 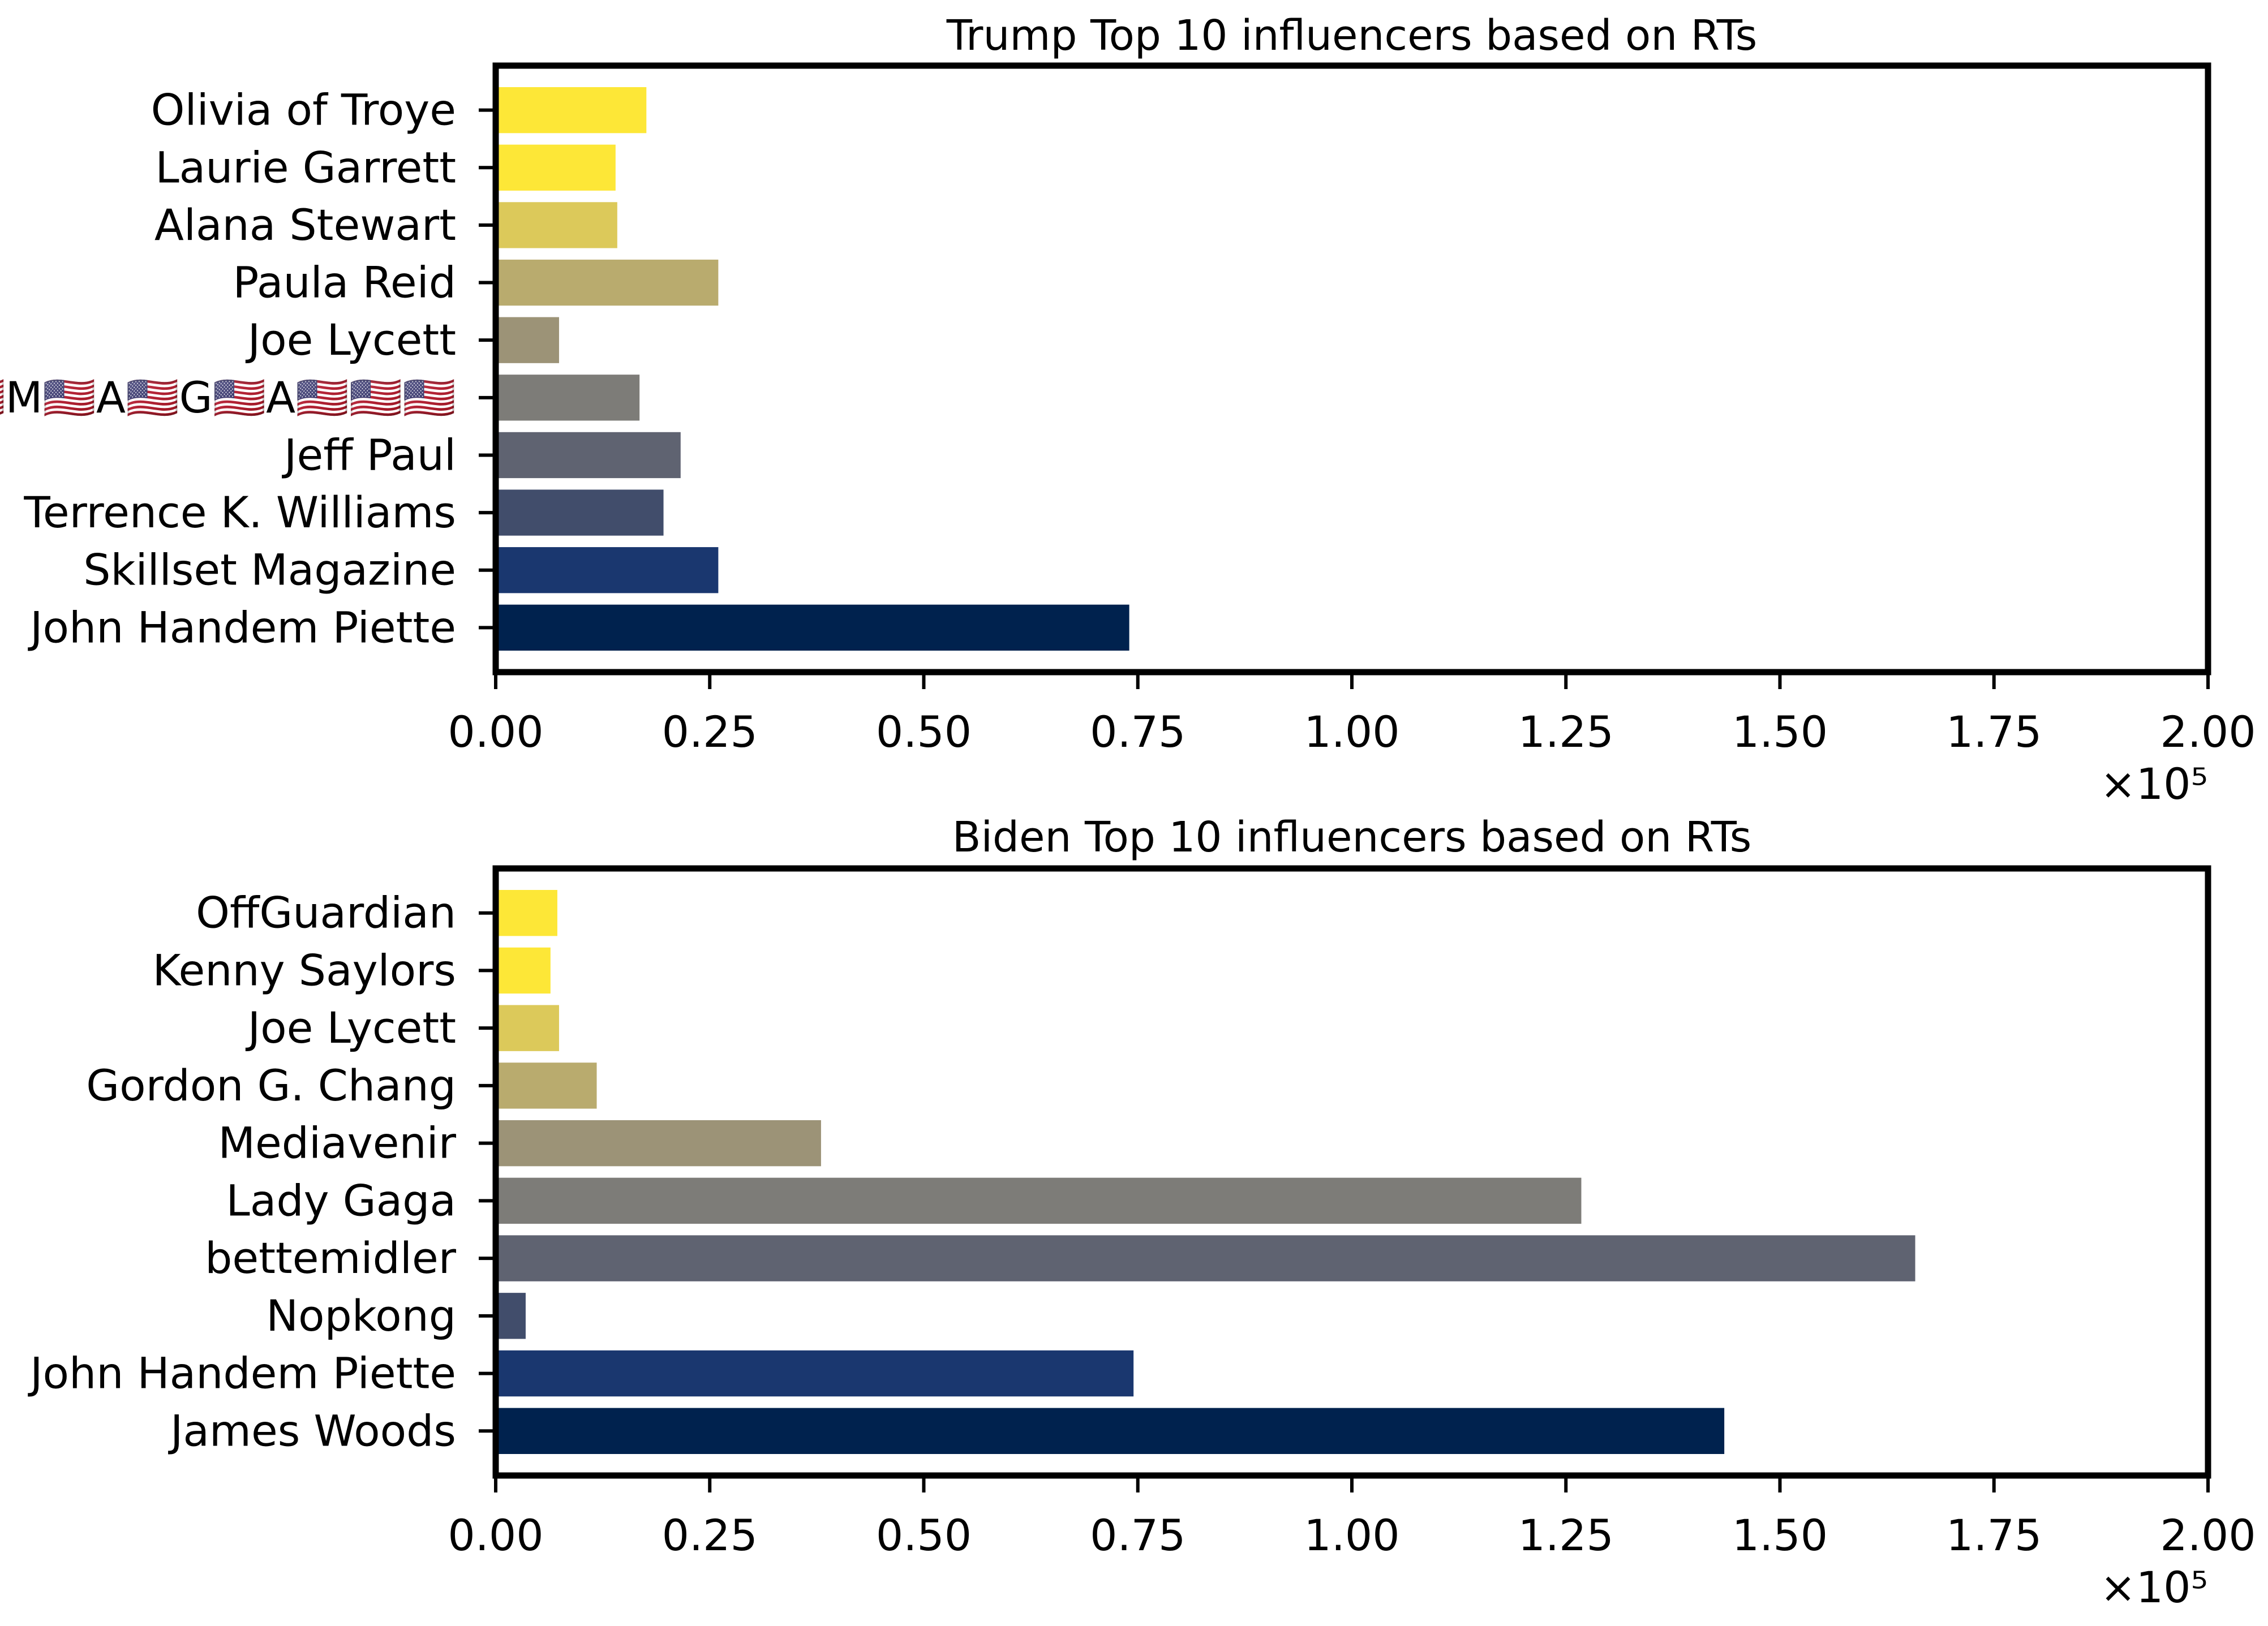 What do you see at coordinates (2208, 1535) in the screenshot?
I see `biden-x-tick-label: 2.00` at bounding box center [2208, 1535].